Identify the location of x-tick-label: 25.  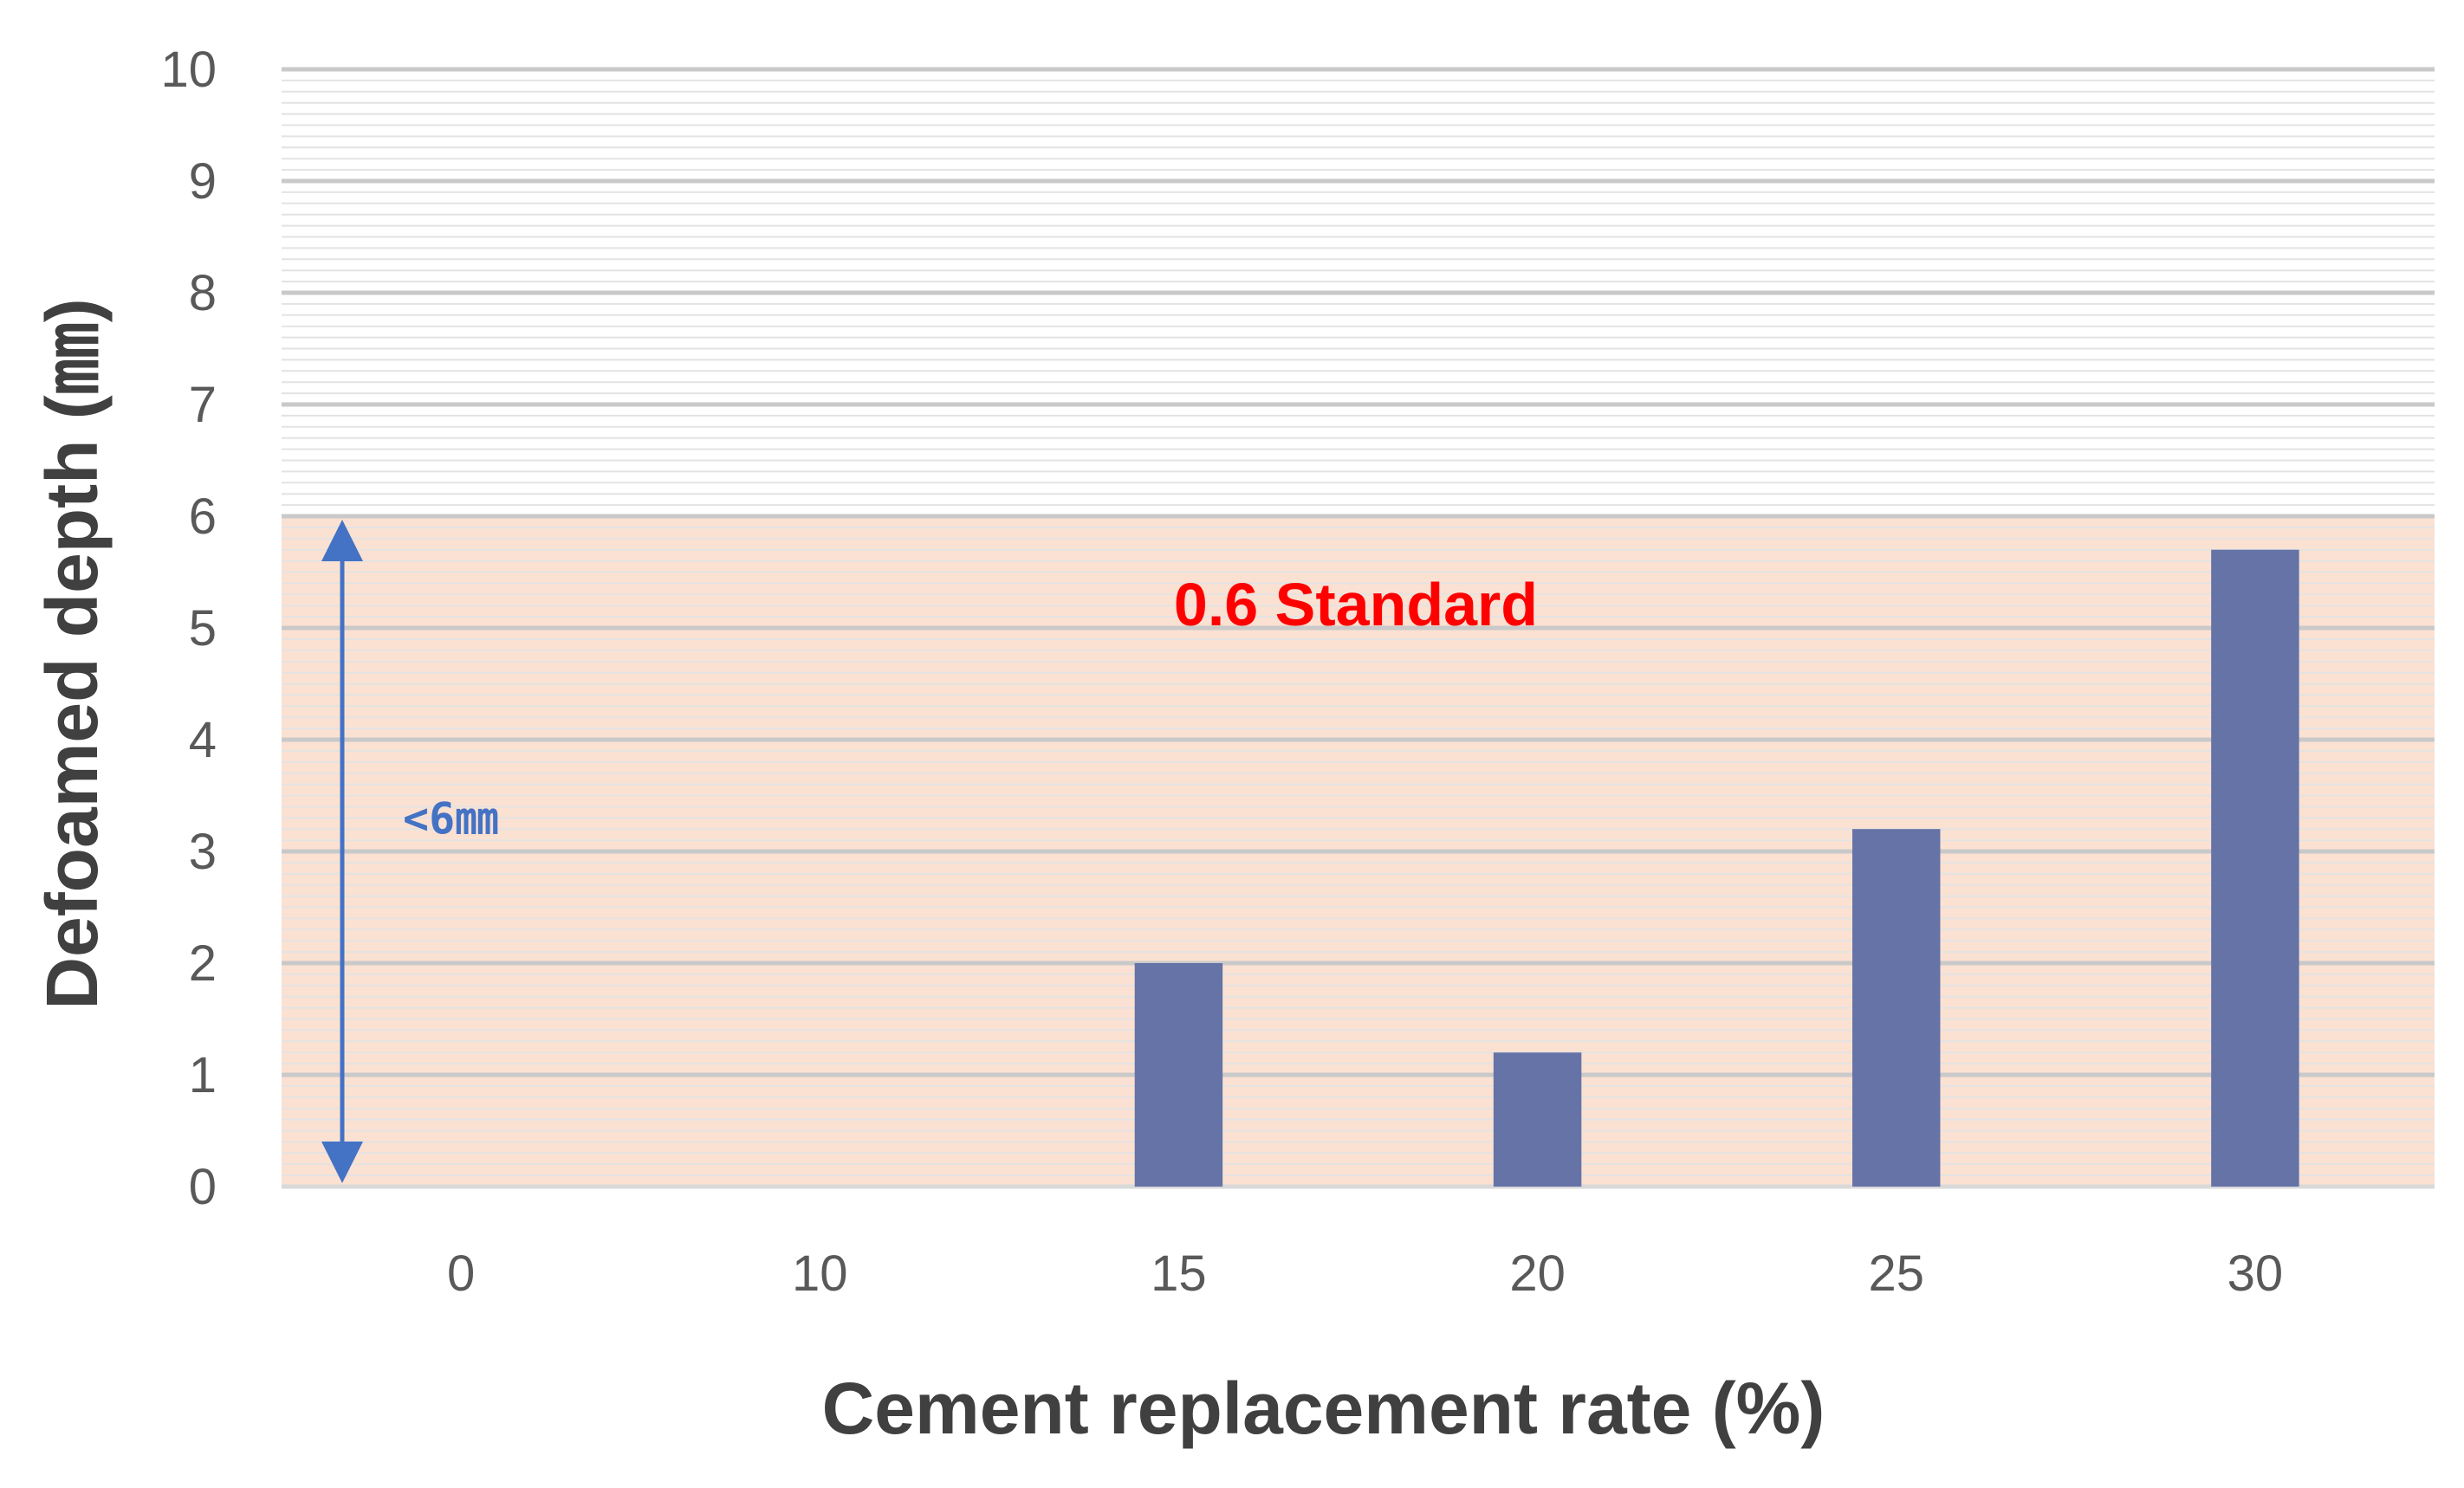
(1896, 1273).